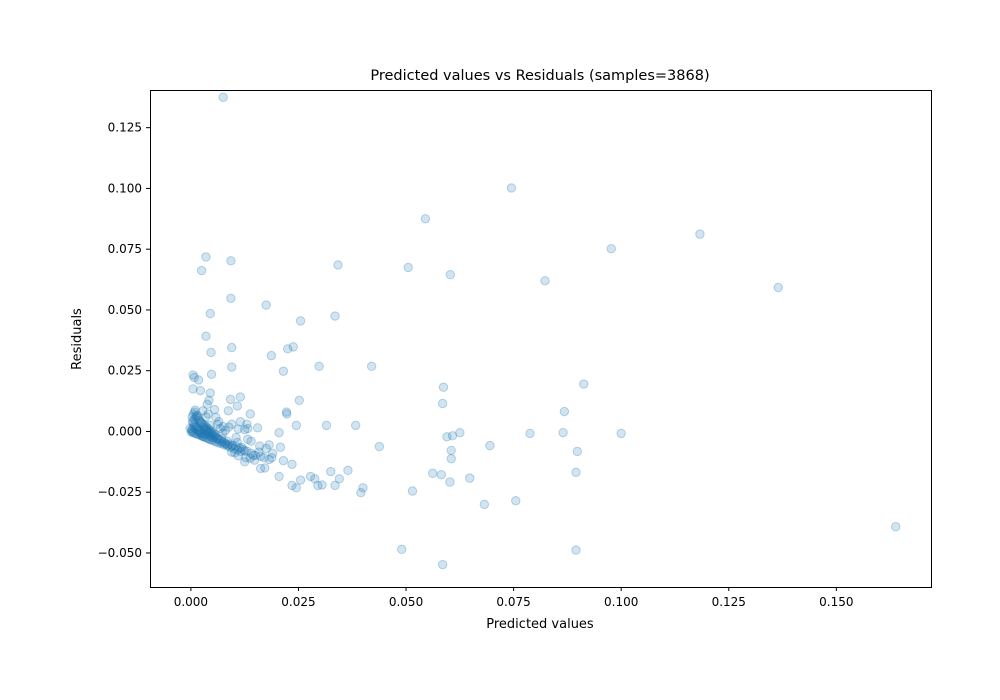 Image resolution: width=1000 pixels, height=700 pixels. Describe the element at coordinates (729, 602) in the screenshot. I see `x-tick-label: 0.125` at that location.